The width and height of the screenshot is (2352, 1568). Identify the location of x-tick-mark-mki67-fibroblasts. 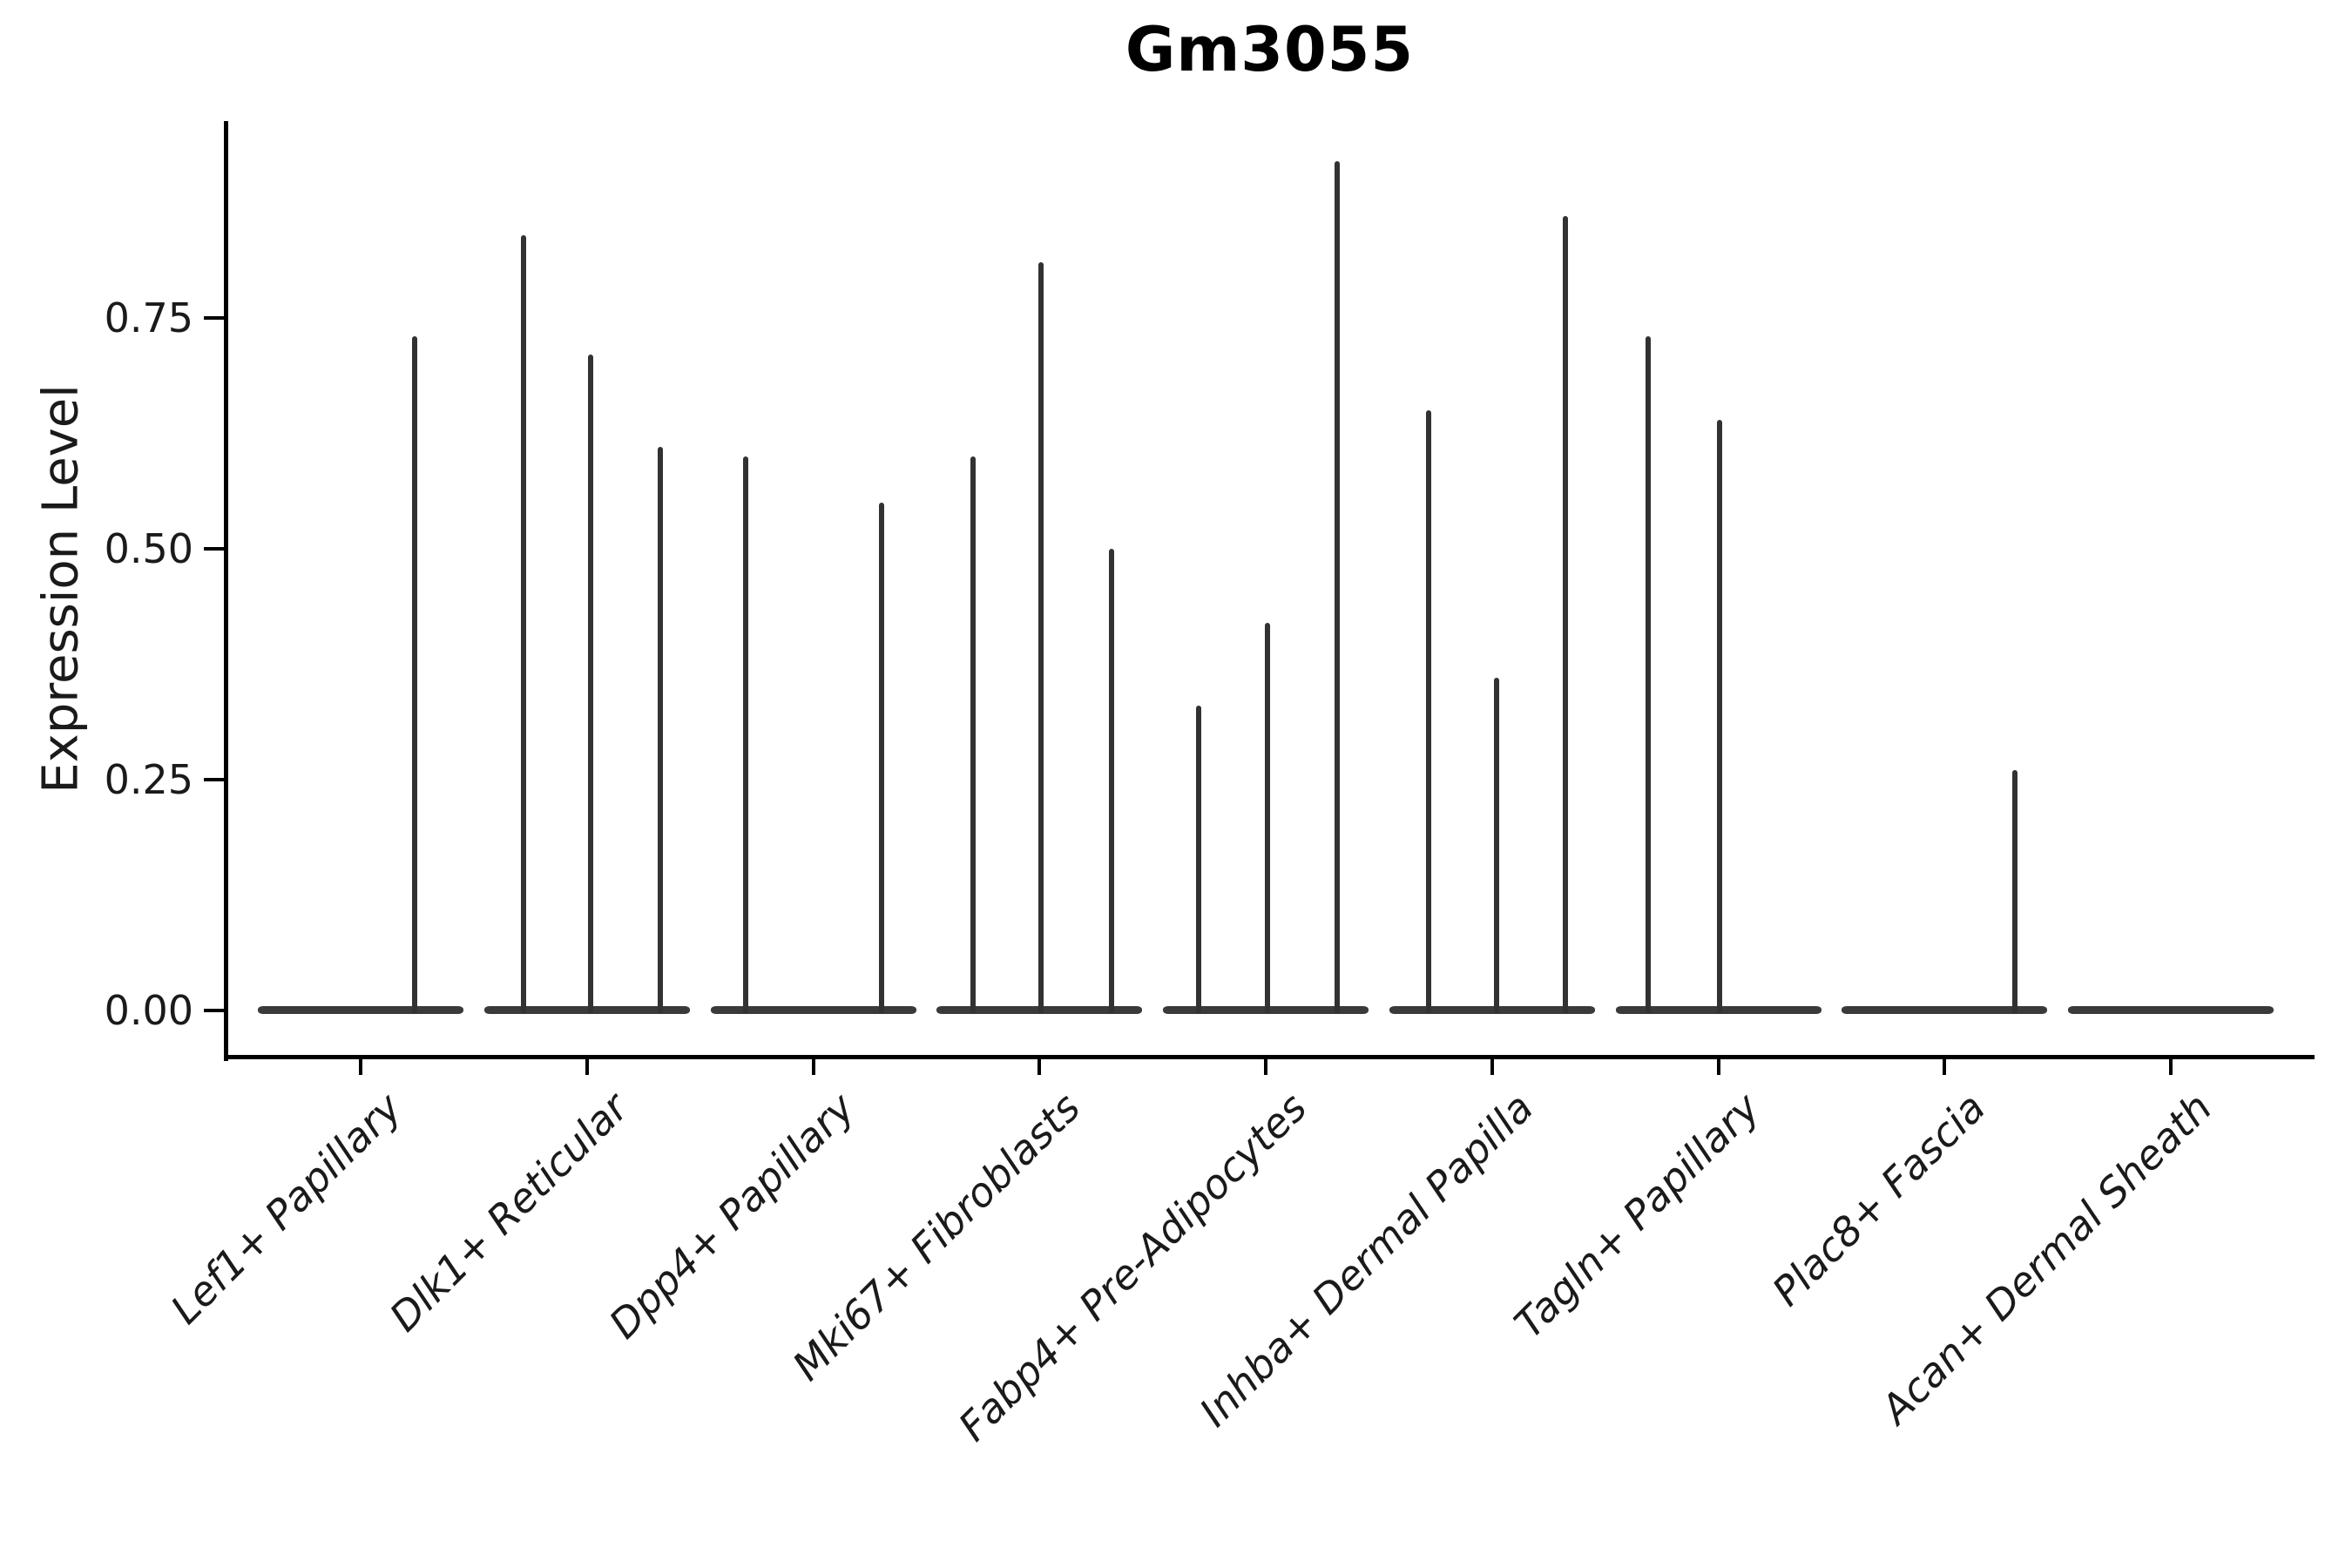
(1039, 1067).